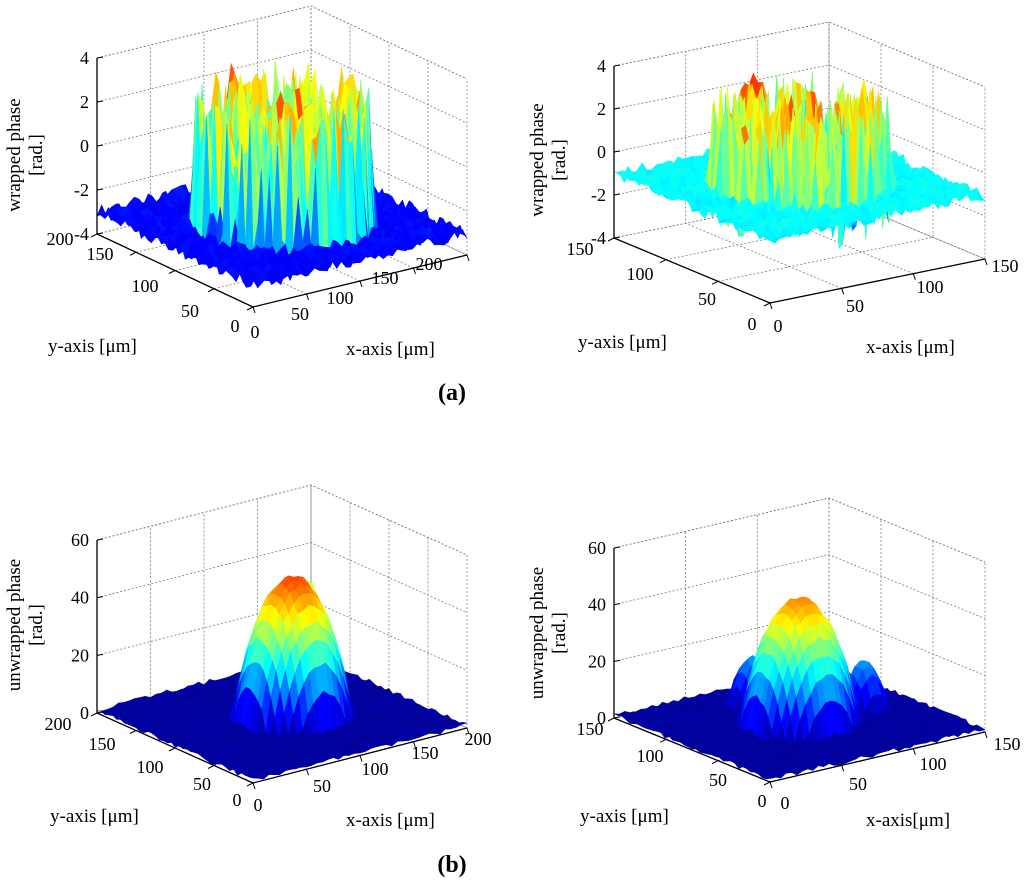 This screenshot has width=1024, height=883. I want to click on plot-a-left-surface, so click(282, 174).